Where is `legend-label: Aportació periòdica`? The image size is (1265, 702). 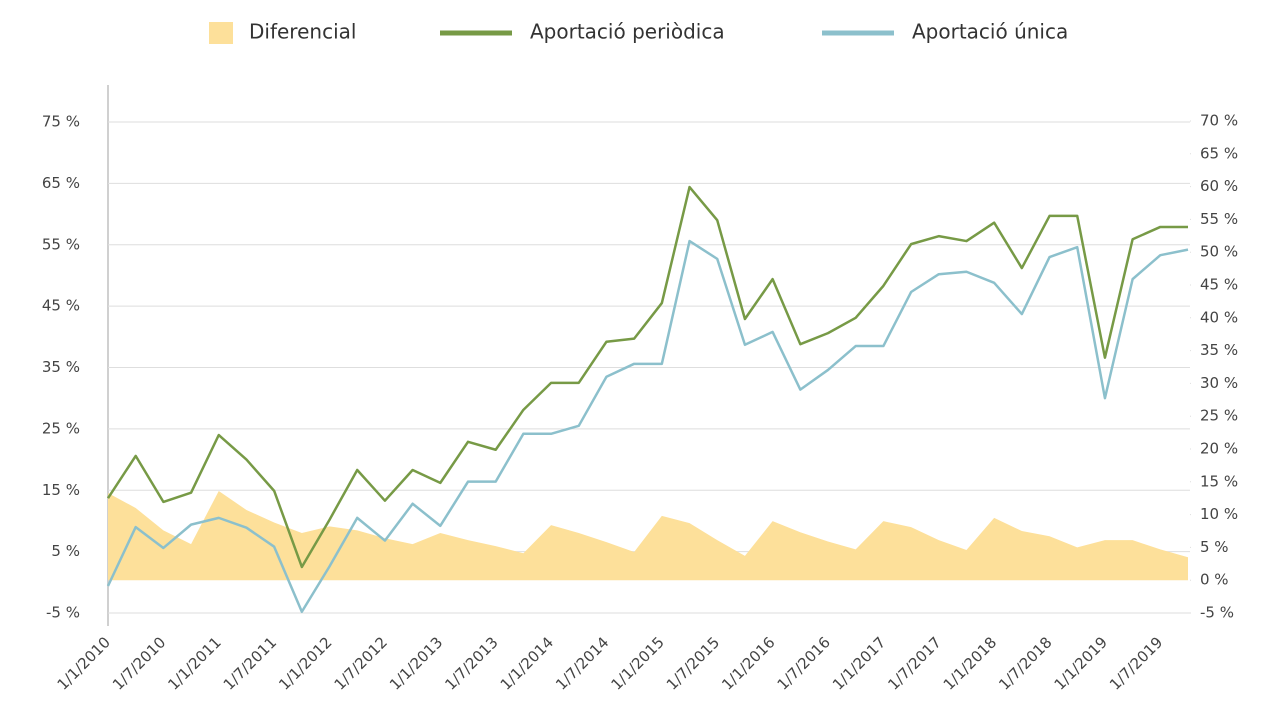 legend-label: Aportació periòdica is located at coordinates (627, 32).